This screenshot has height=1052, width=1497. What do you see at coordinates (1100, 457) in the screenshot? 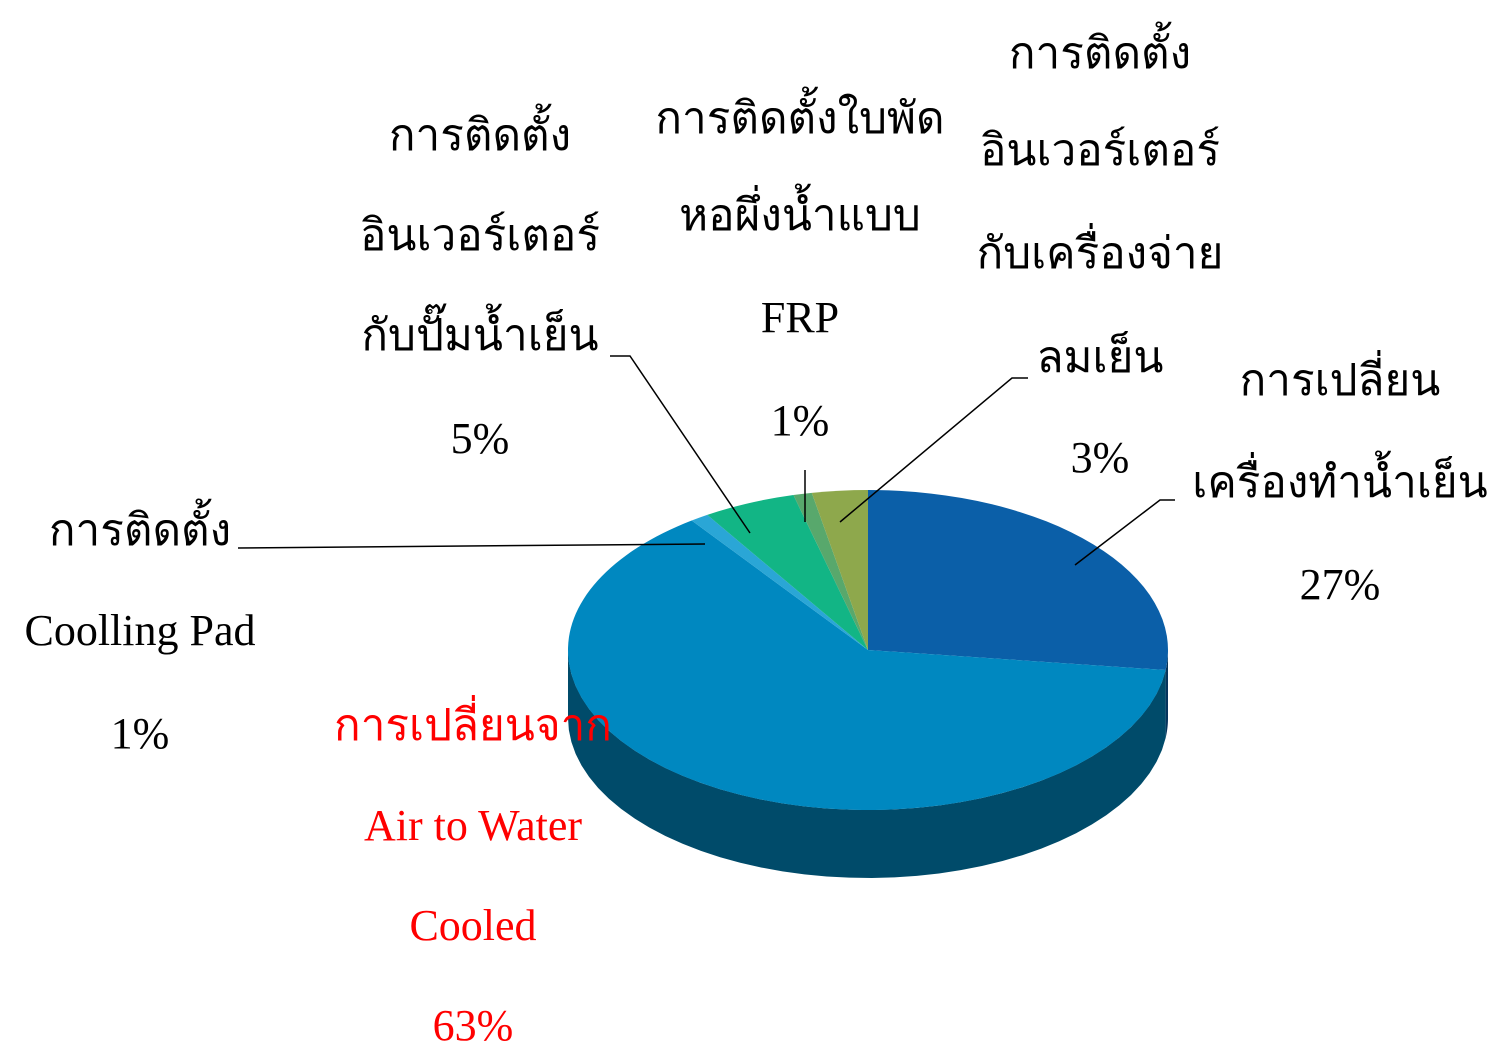
I see `data-label-value: 3%` at bounding box center [1100, 457].